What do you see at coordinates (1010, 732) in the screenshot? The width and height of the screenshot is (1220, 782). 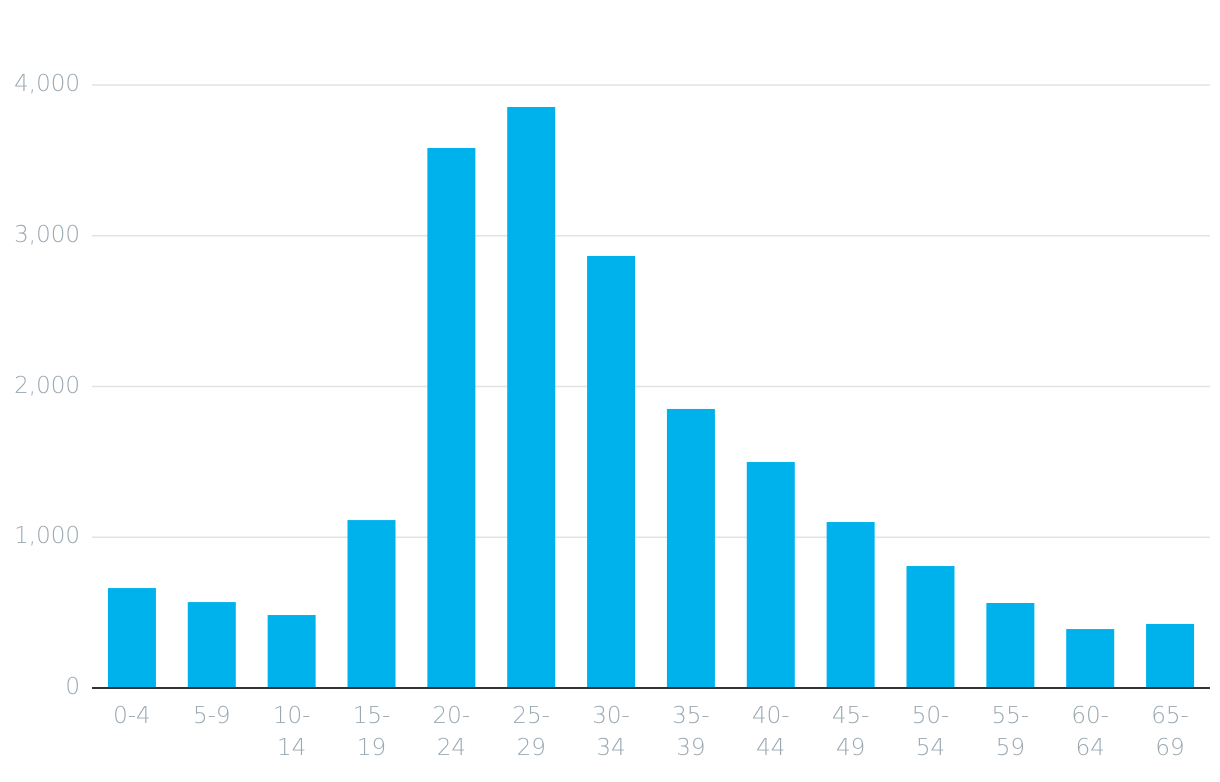 I see `x-tick-label: 55-59` at bounding box center [1010, 732].